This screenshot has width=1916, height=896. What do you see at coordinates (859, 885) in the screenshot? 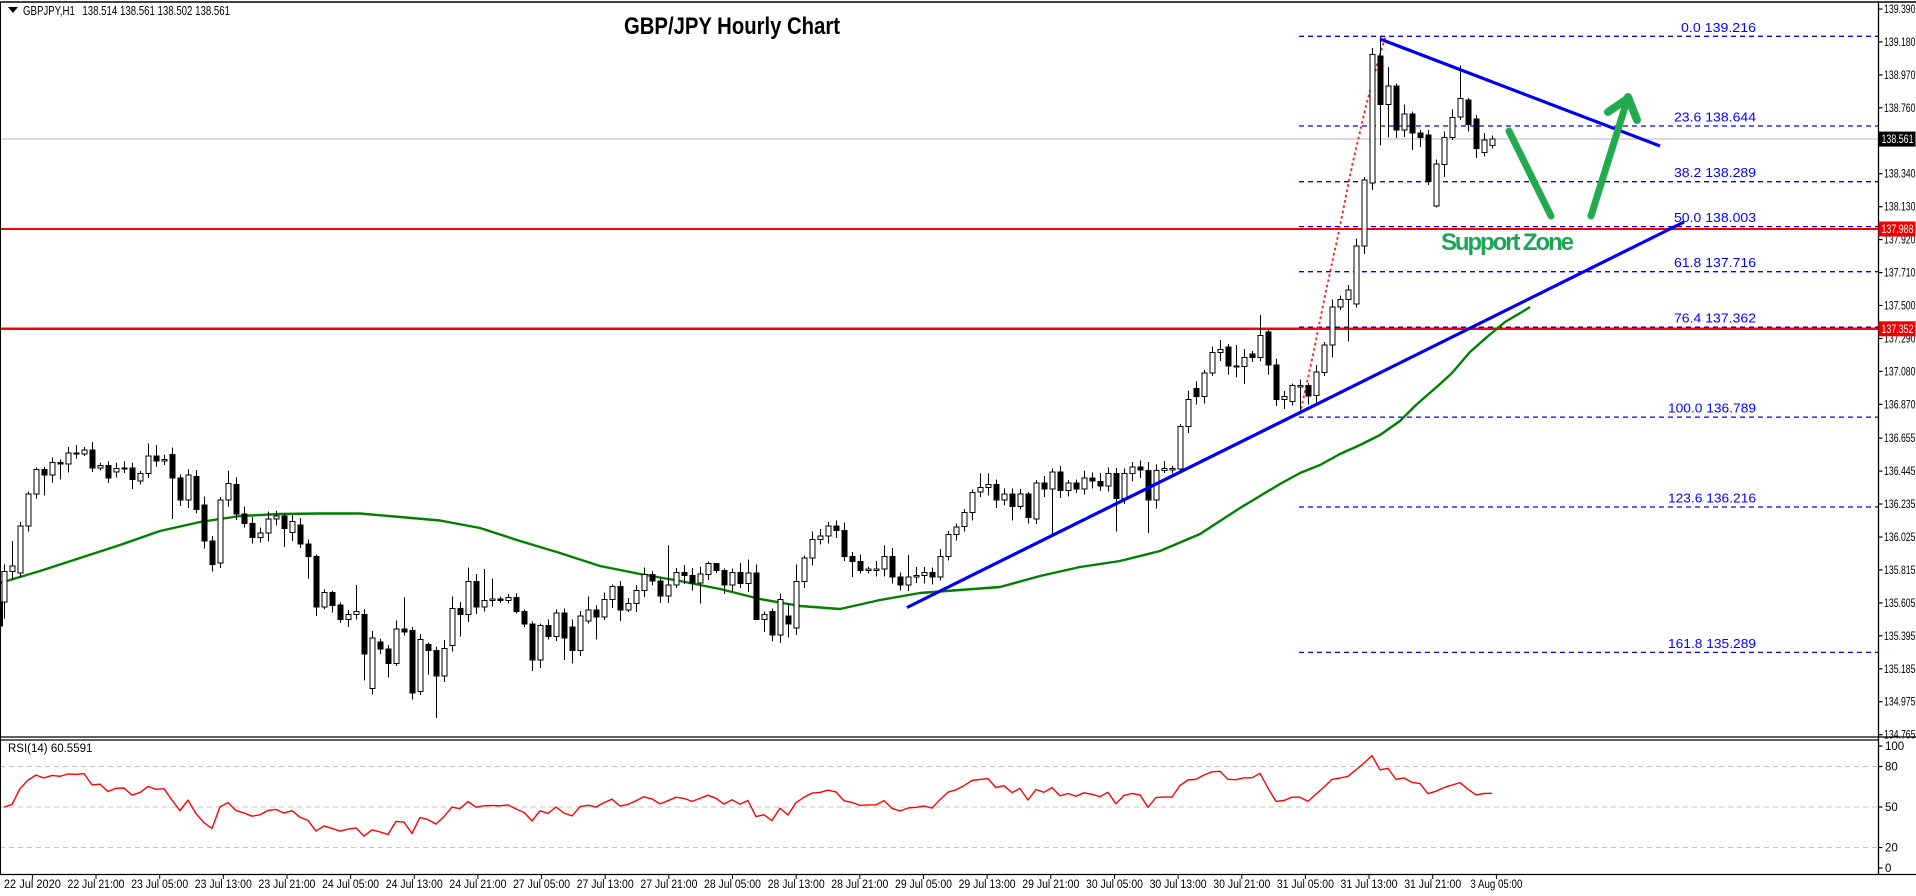
I see `svg-text: 28 Jul 21:00` at bounding box center [859, 885].